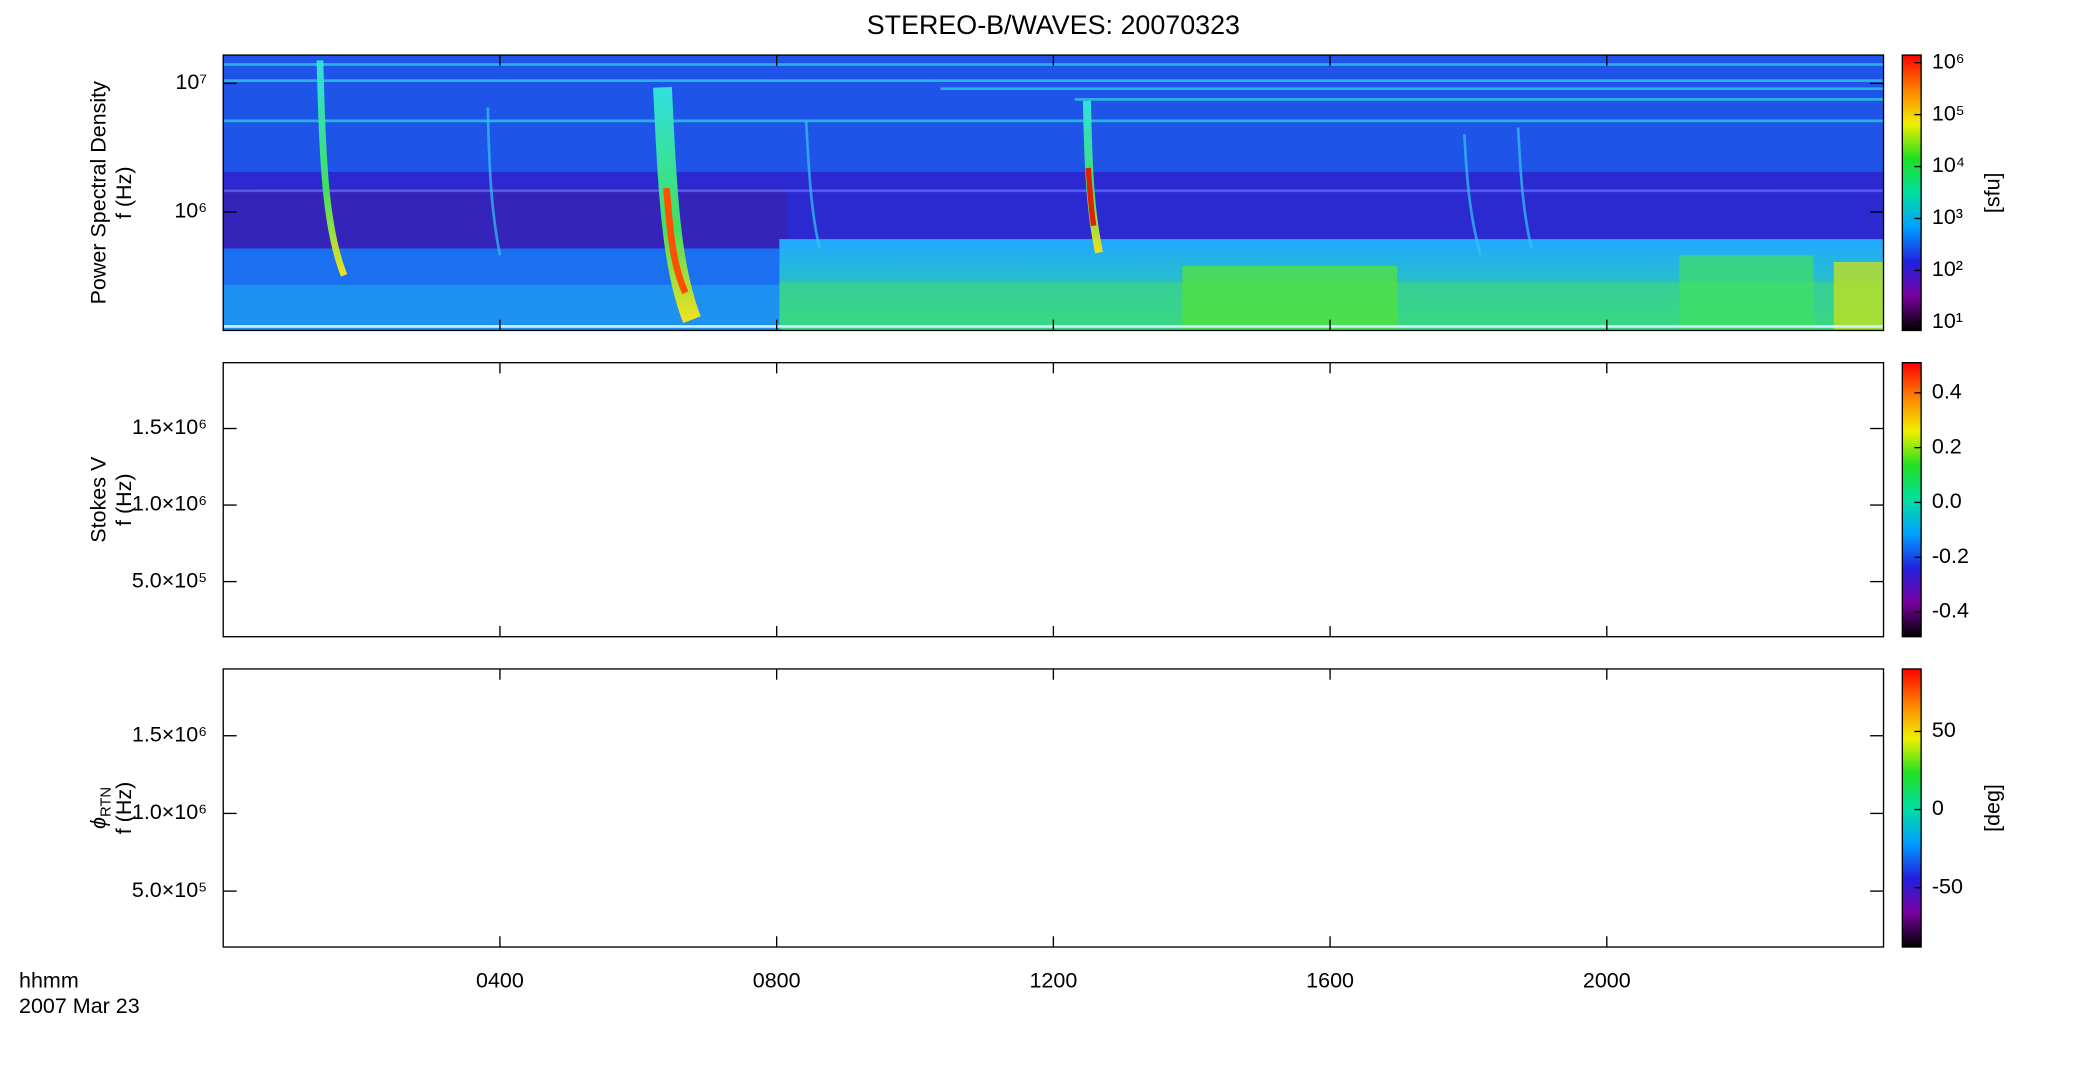  Describe the element at coordinates (1944, 730) in the screenshot. I see `colorbar-tick-label: 50` at that location.